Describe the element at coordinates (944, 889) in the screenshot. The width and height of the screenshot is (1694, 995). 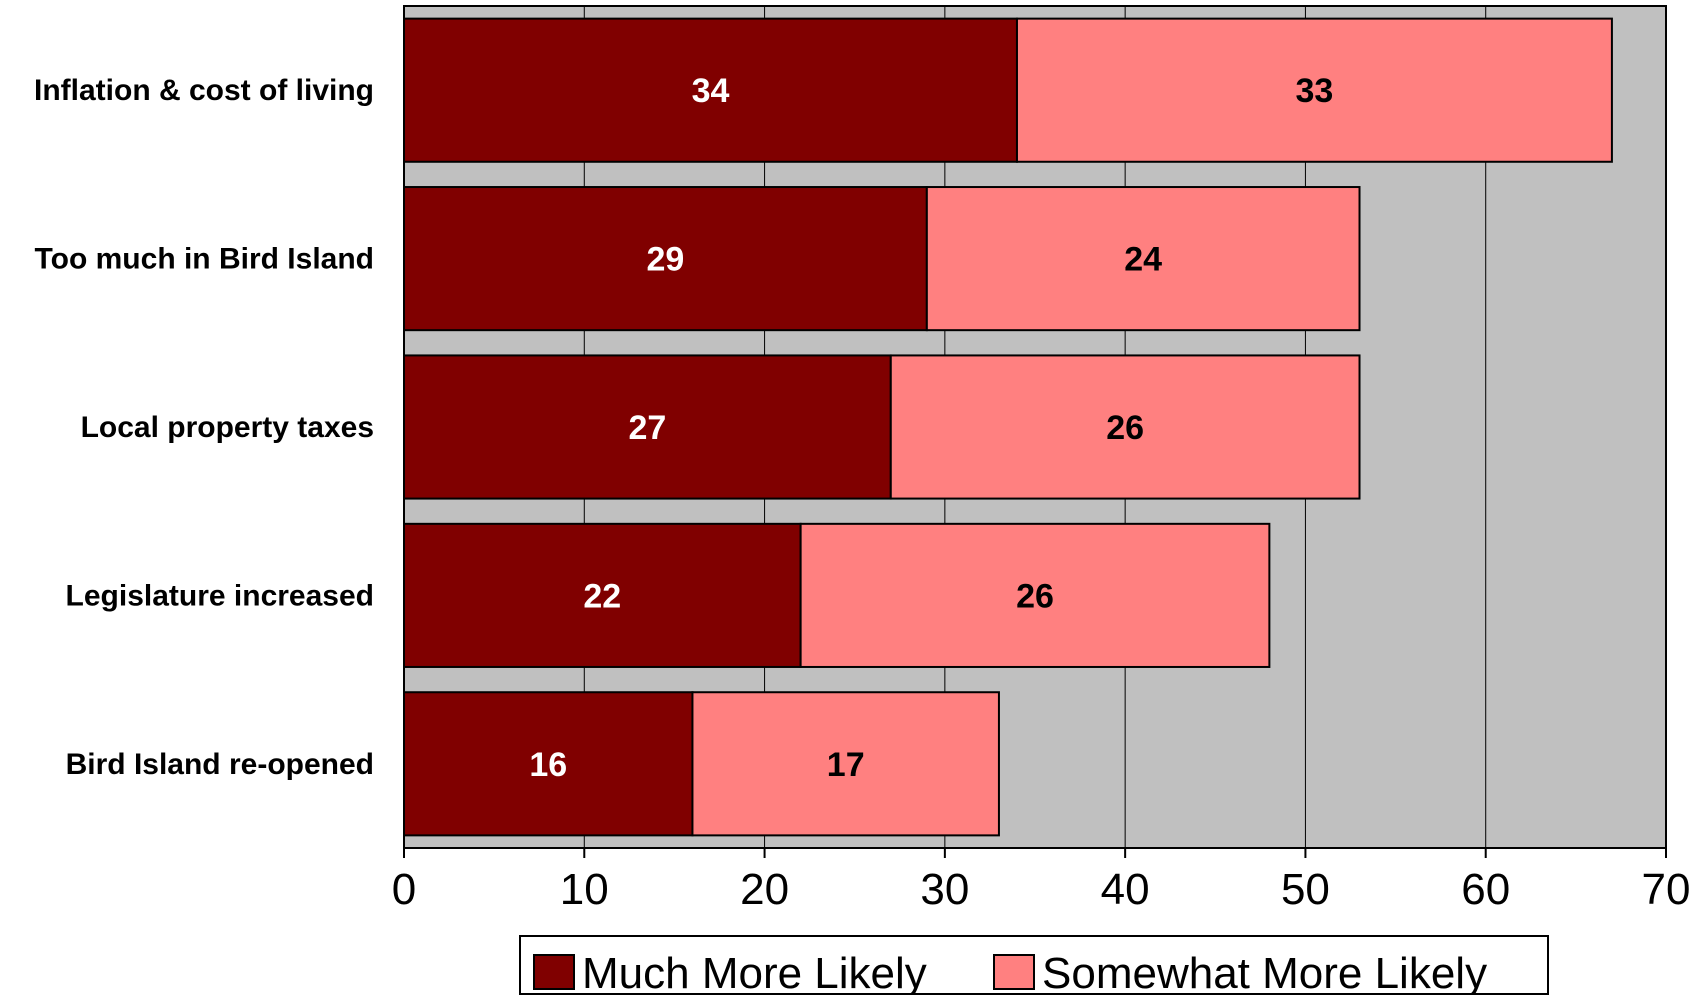
I see `x-tick-label: 30` at that location.